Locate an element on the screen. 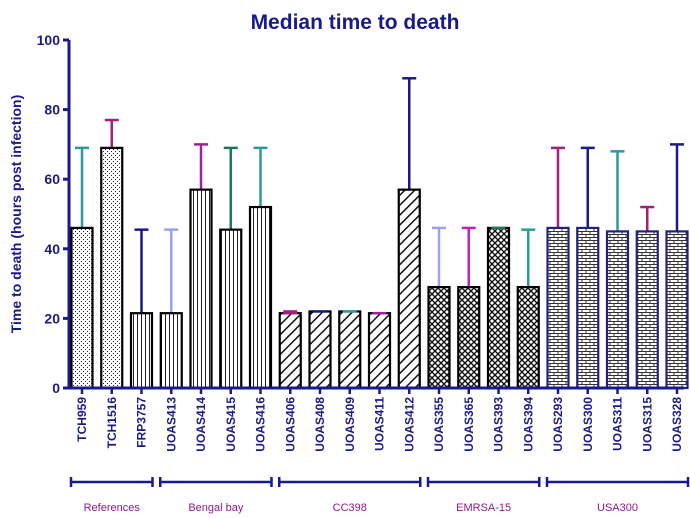  group-label: EMRSA-15 is located at coordinates (483, 508).